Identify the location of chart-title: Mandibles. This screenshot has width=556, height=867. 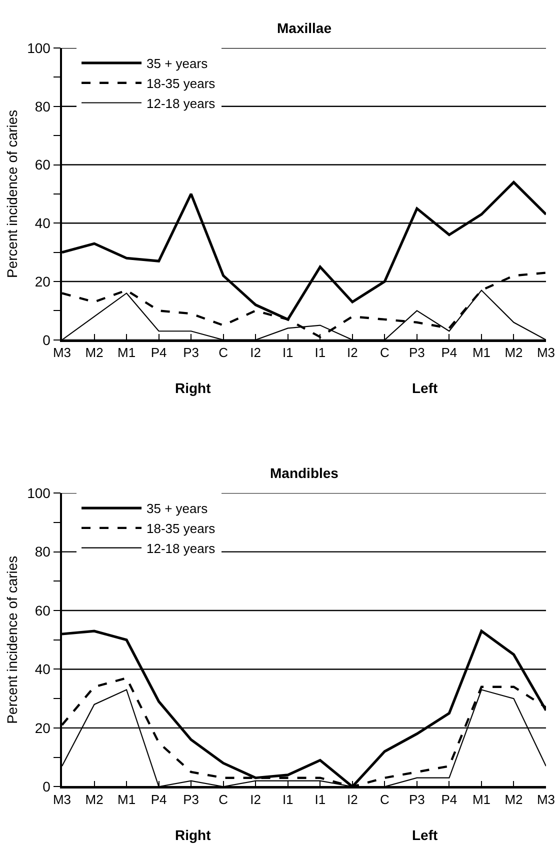
(304, 473).